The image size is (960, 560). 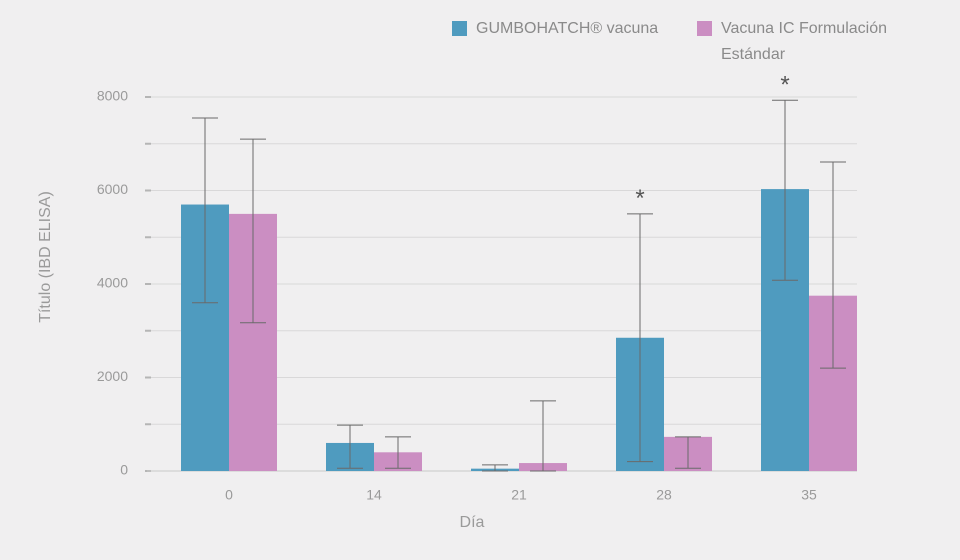 What do you see at coordinates (112, 96) in the screenshot?
I see `y-tick-label: 8000` at bounding box center [112, 96].